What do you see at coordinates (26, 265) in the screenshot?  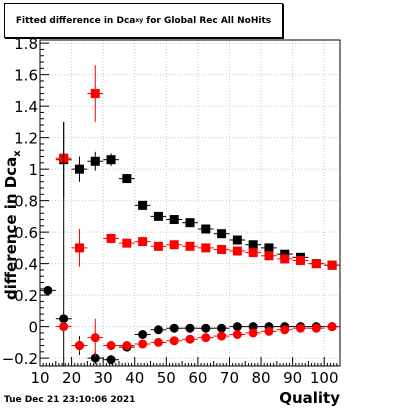 I see `y-tick-label: 0.4` at bounding box center [26, 265].